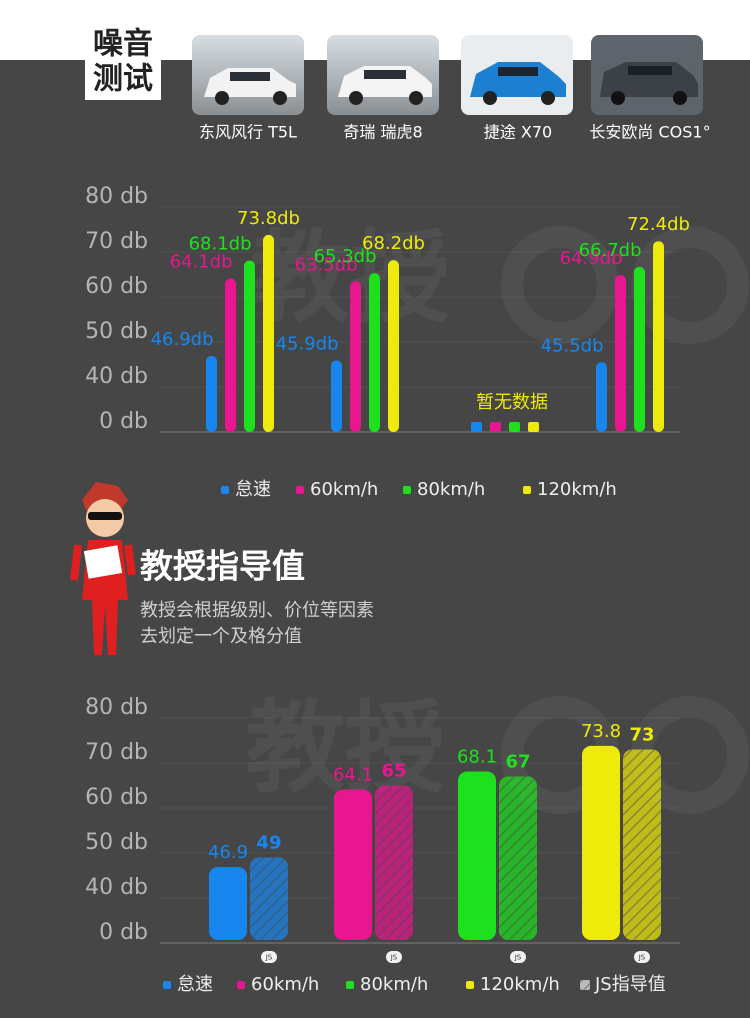 The width and height of the screenshot is (750, 1018). I want to click on legend-label: JS指导值, so click(630, 984).